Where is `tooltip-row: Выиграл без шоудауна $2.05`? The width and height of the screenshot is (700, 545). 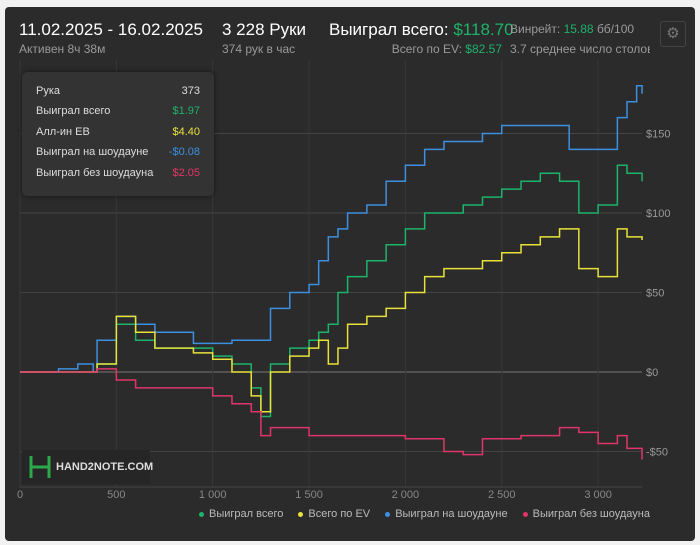
tooltip-row: Выиграл без шоудауна $2.05 is located at coordinates (118, 174).